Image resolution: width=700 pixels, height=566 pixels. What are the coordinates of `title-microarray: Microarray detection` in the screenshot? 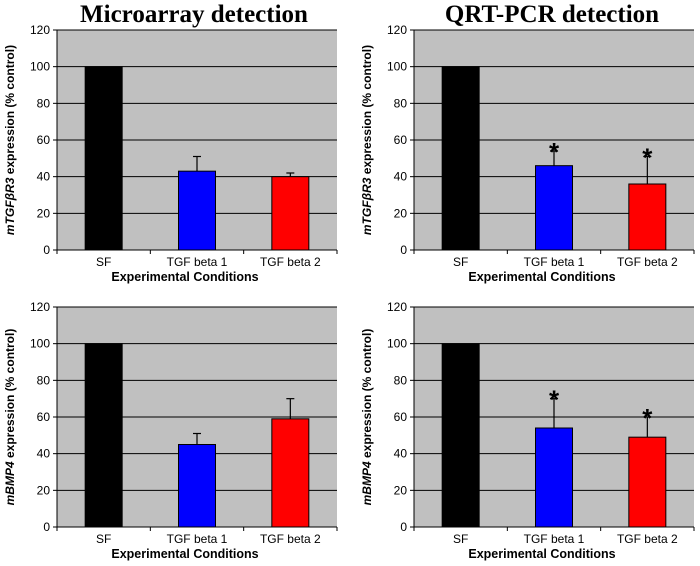 It's located at (194, 14).